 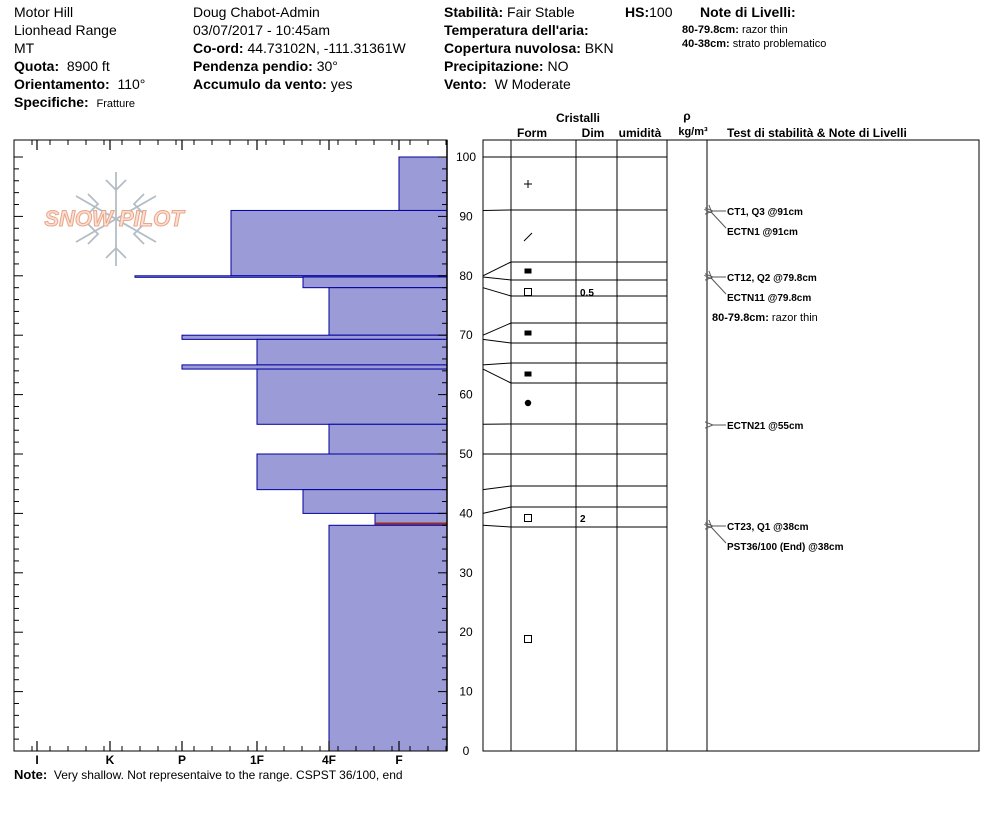 What do you see at coordinates (528, 403) in the screenshot?
I see `grain-filled-circle` at bounding box center [528, 403].